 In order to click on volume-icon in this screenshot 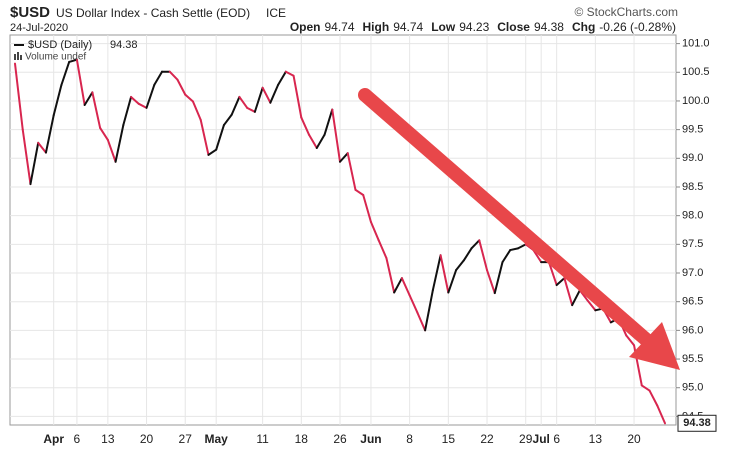, I will do `click(18, 56)`.